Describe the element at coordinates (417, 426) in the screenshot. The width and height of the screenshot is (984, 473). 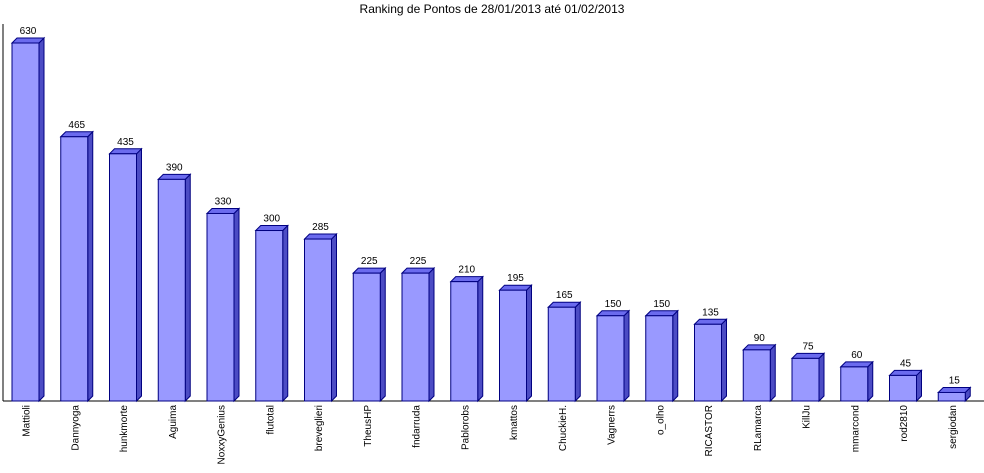
I see `x-tick-label: fndarruda` at that location.